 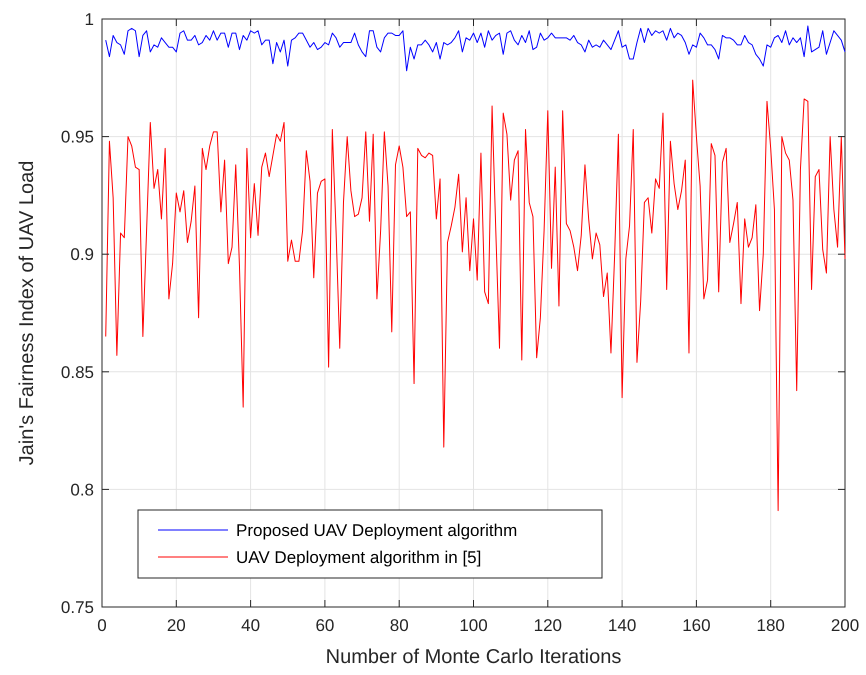 What do you see at coordinates (696, 625) in the screenshot?
I see `x-tick-label: 160` at bounding box center [696, 625].